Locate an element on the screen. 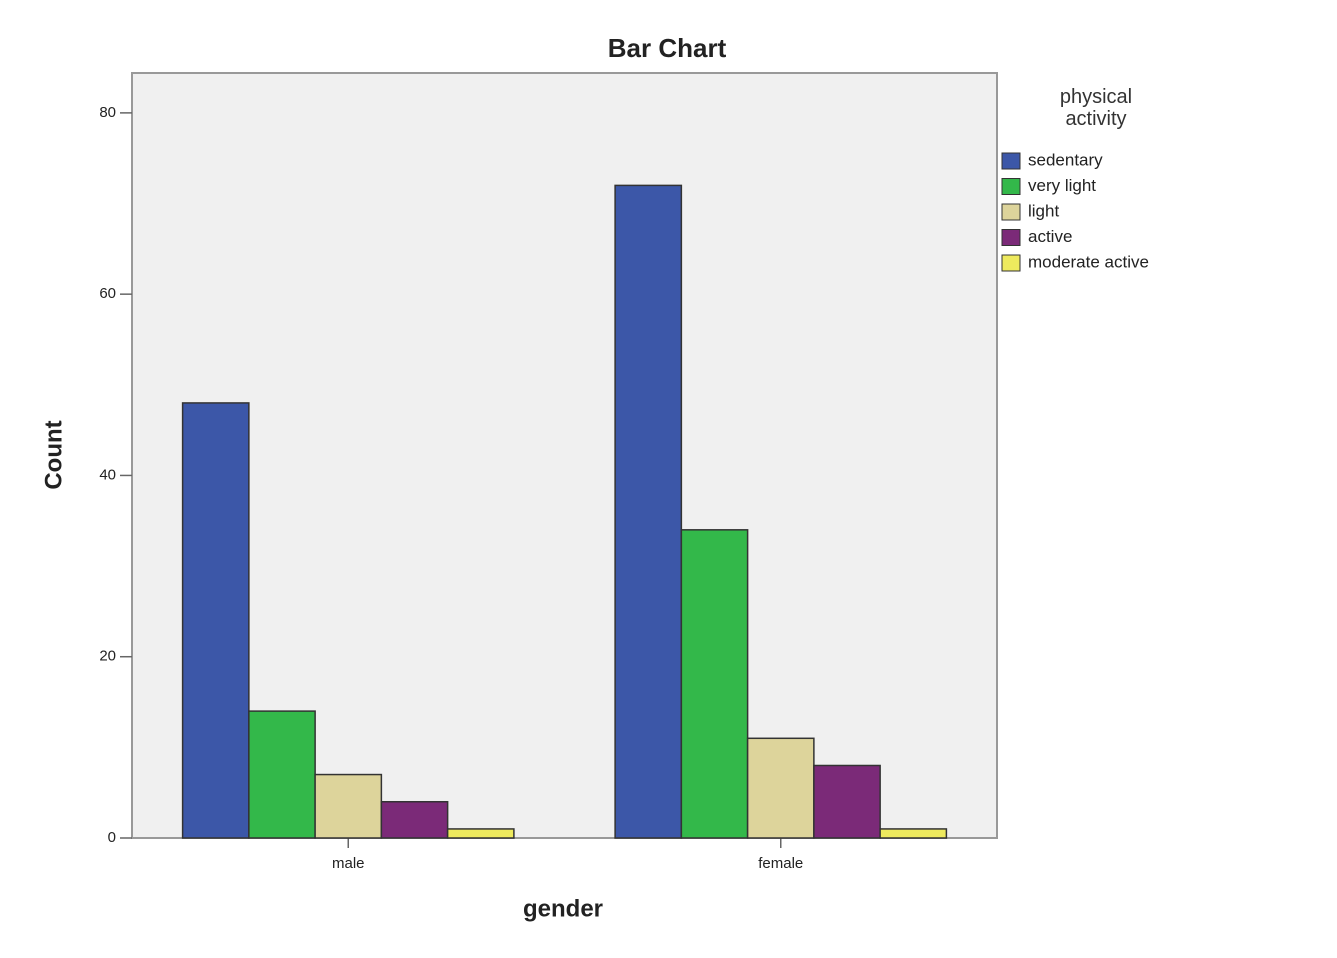 The width and height of the screenshot is (1337, 958). y-tick-label: 20 is located at coordinates (107, 656).